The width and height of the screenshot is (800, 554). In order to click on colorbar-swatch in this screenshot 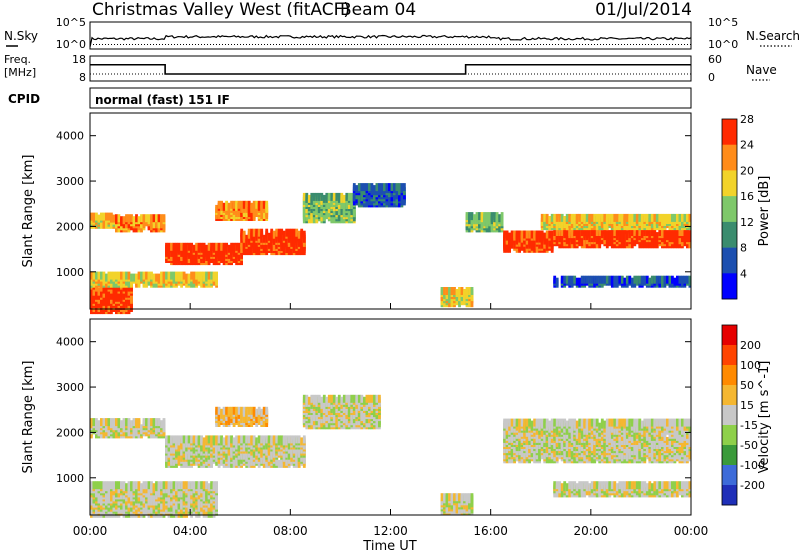, I will do `click(729, 209)`.